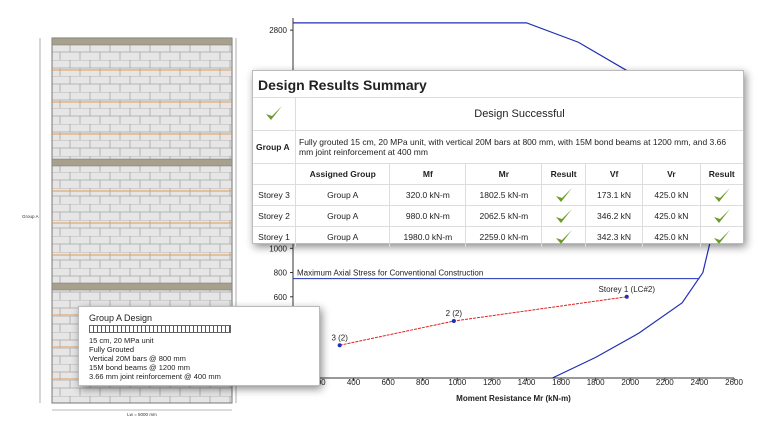 The width and height of the screenshot is (768, 425). Describe the element at coordinates (427, 195) in the screenshot. I see `cell: 320.0 kN-m` at that location.